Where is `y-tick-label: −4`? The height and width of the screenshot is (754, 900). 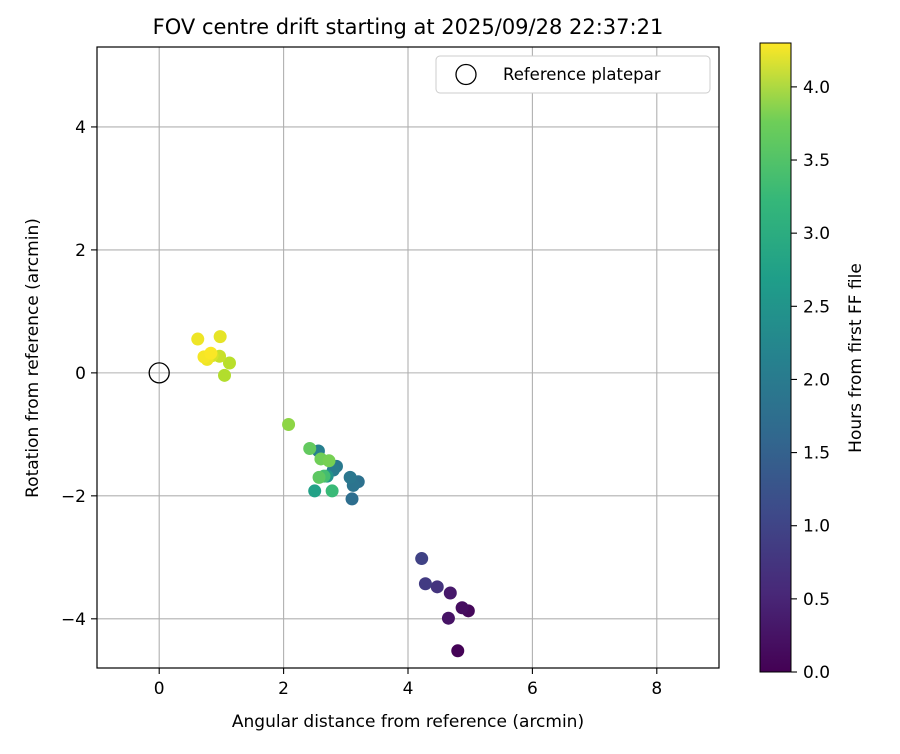
y-tick-label: −4 is located at coordinates (73, 620).